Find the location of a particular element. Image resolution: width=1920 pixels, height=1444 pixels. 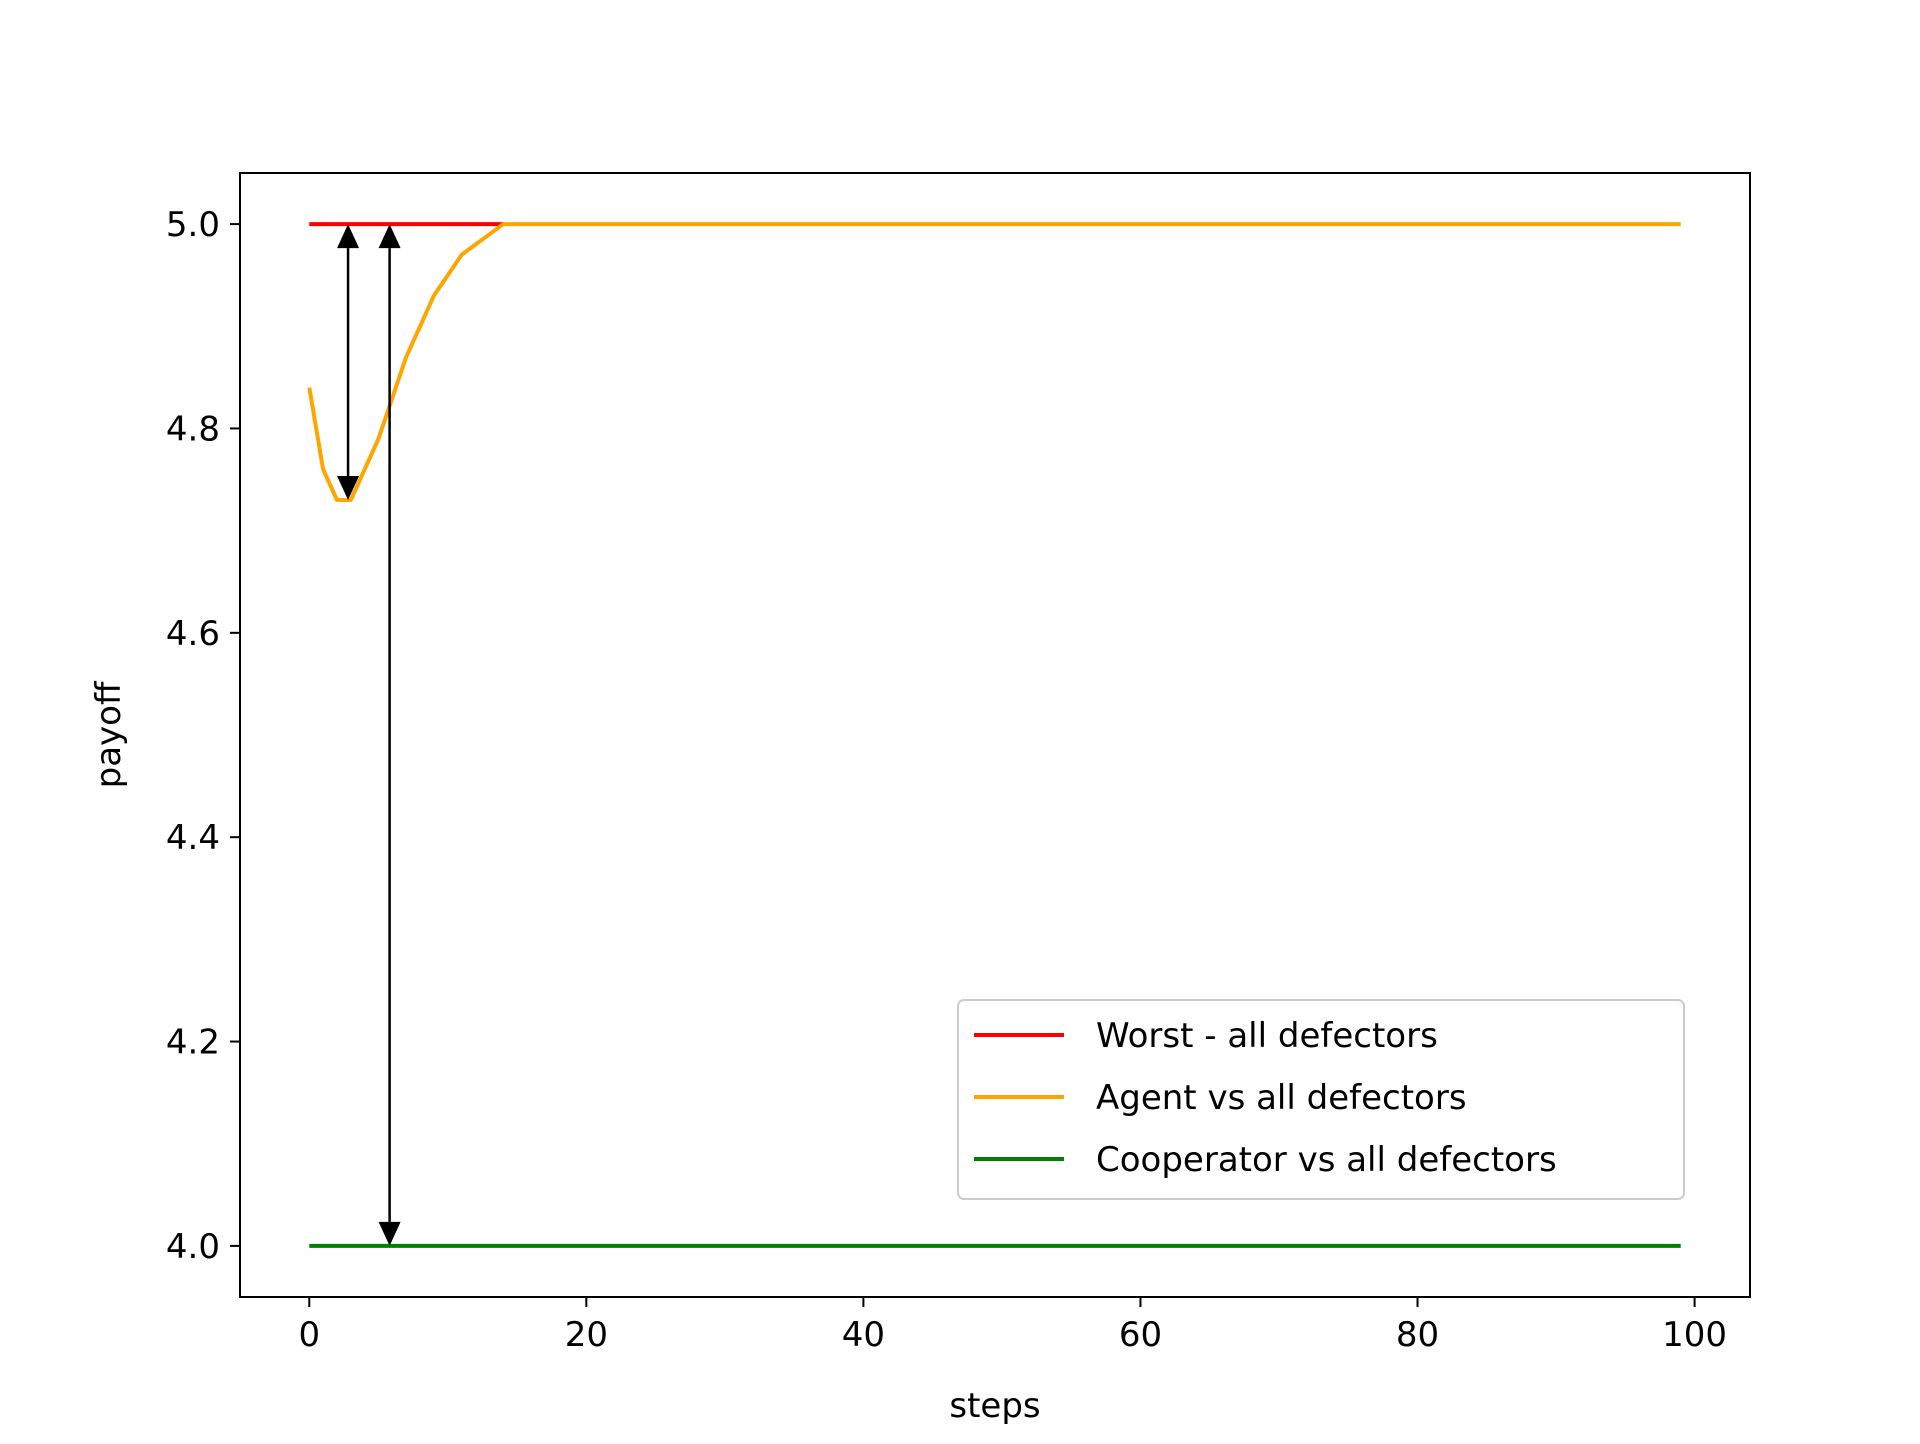

x-tick-label: 20 is located at coordinates (586, 1335).